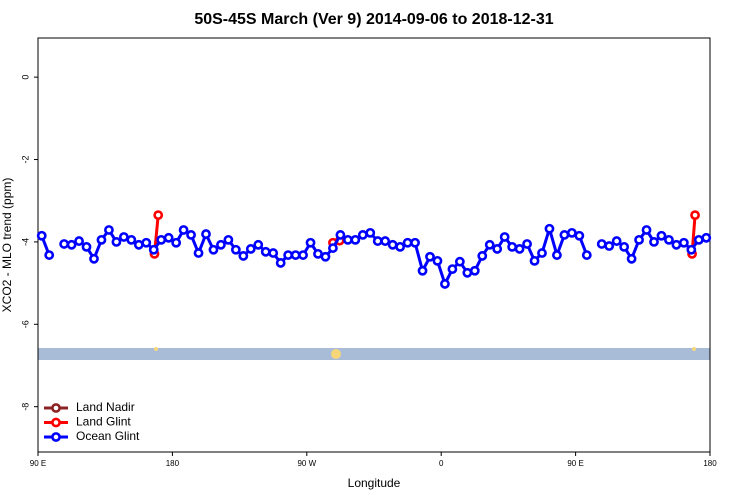  What do you see at coordinates (108, 436) in the screenshot?
I see `legend-label: Ocean Glint` at bounding box center [108, 436].